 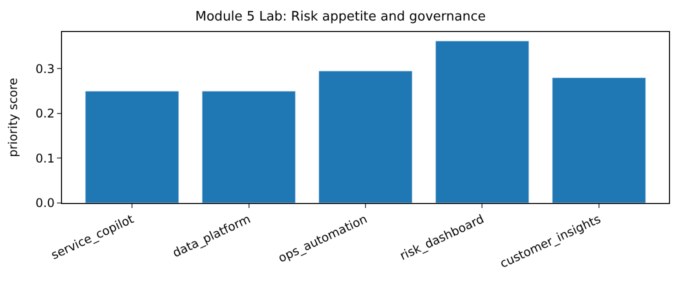 What do you see at coordinates (45, 113) in the screenshot?
I see `y-tick-label: 0.2` at bounding box center [45, 113].